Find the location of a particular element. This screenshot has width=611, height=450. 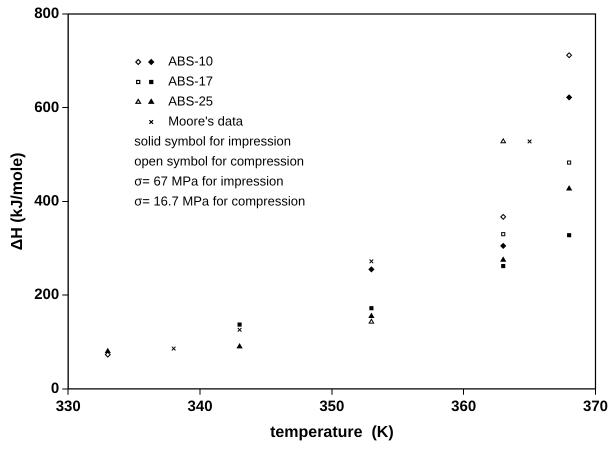

y-tick-label: 0 is located at coordinates (55, 388).